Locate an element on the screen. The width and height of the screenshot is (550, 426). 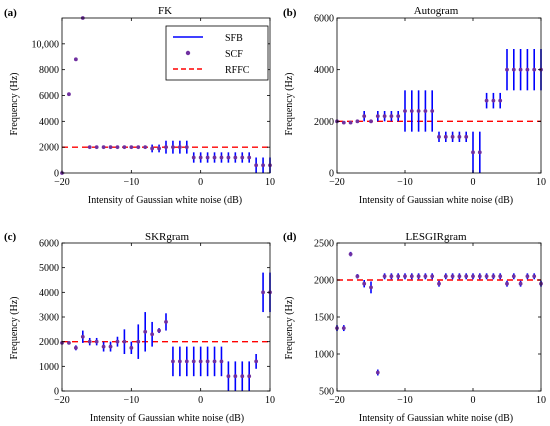
y-tick-label: 8000 is located at coordinates (49, 70).